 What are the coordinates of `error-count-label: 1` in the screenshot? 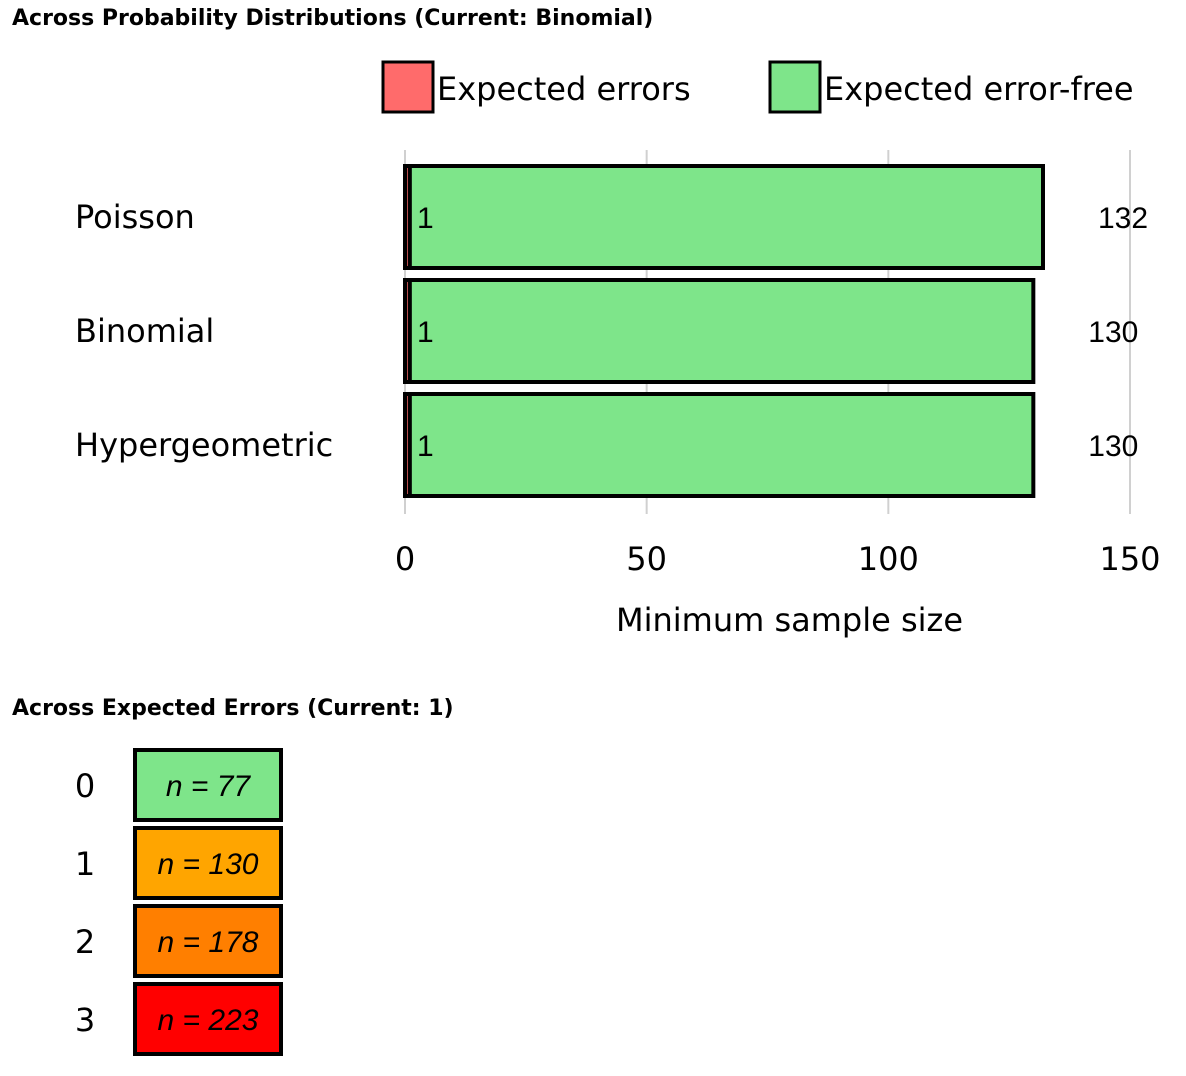 It's located at (85, 864).